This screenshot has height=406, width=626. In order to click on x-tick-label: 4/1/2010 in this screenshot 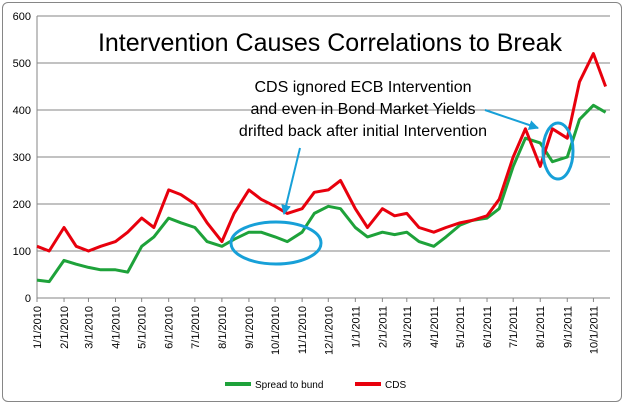, I will do `click(116, 327)`.